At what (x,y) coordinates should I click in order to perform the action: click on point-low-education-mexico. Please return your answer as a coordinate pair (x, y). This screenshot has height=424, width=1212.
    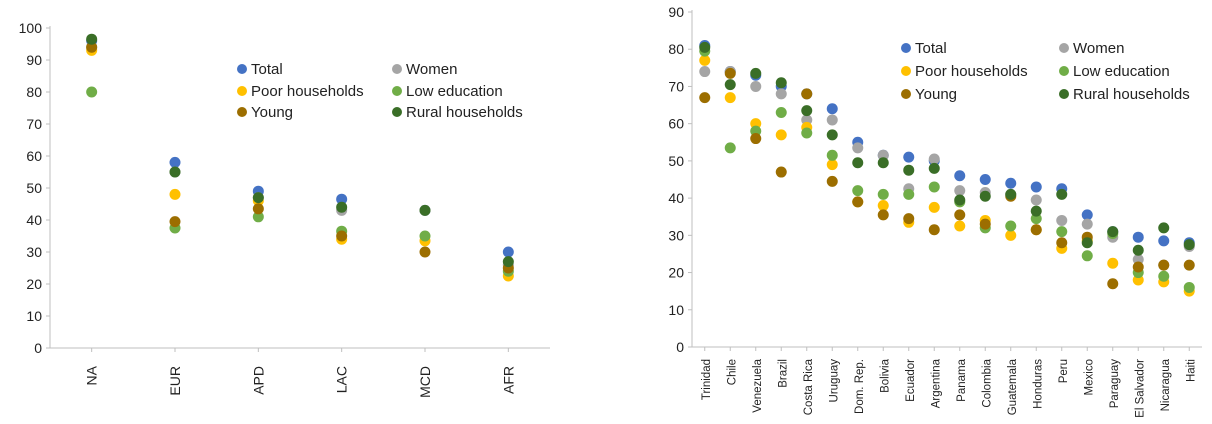
    Looking at the image, I should click on (1087, 256).